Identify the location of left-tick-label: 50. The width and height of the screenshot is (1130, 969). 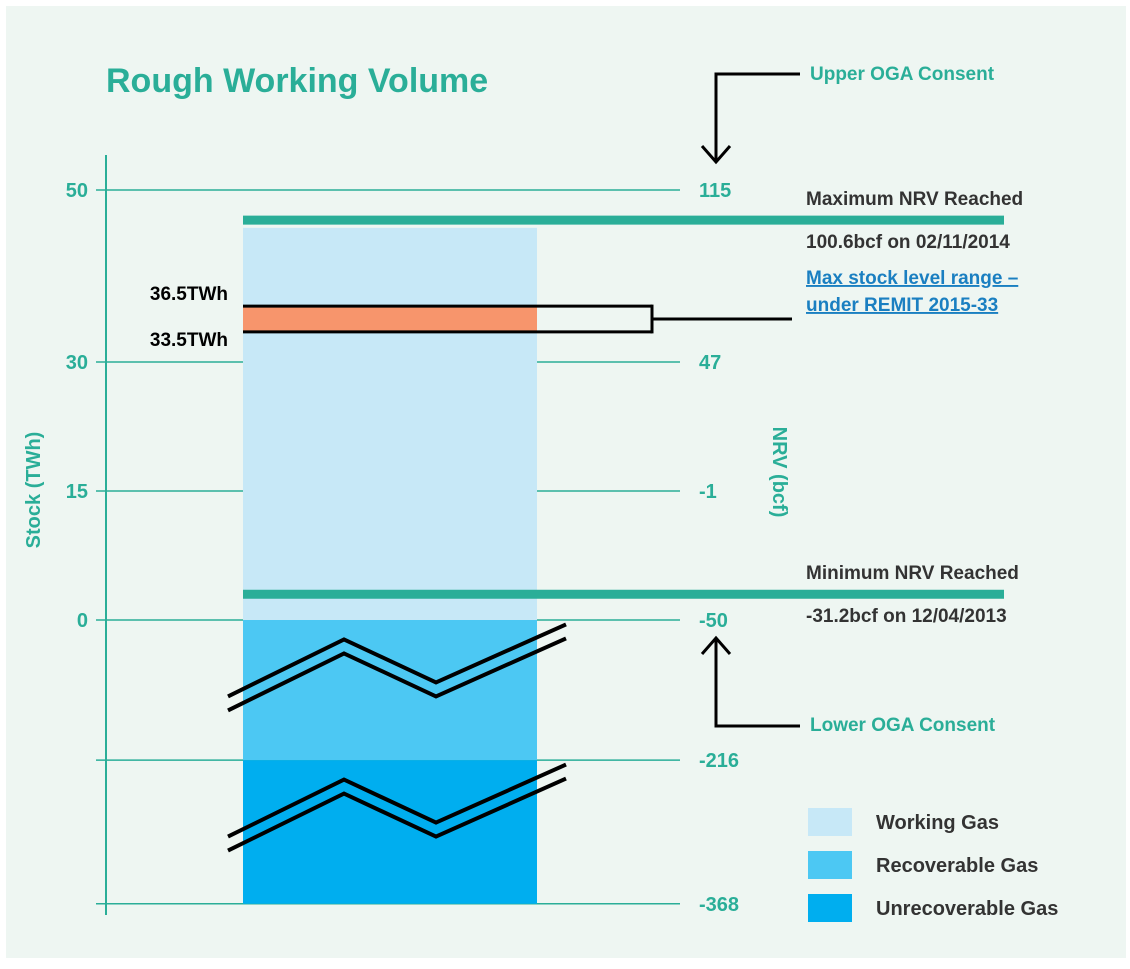
(77, 191).